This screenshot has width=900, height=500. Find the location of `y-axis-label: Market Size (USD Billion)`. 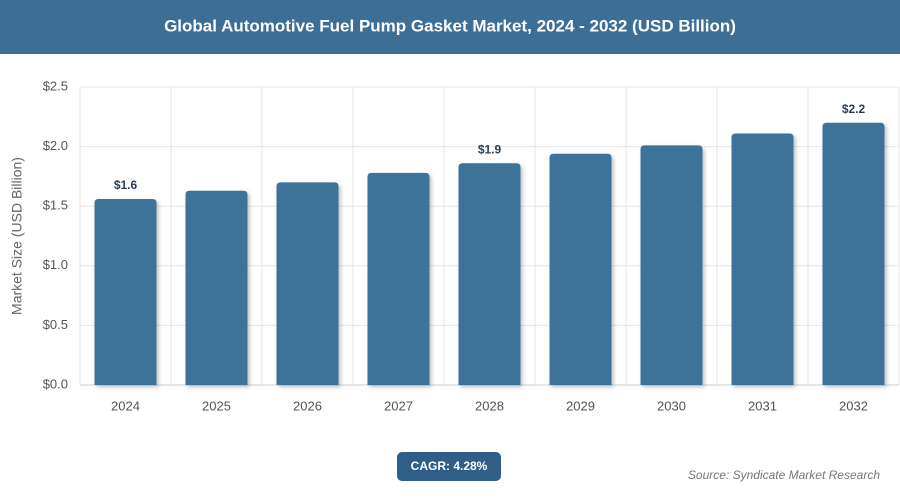

y-axis-label: Market Size (USD Billion) is located at coordinates (17, 236).